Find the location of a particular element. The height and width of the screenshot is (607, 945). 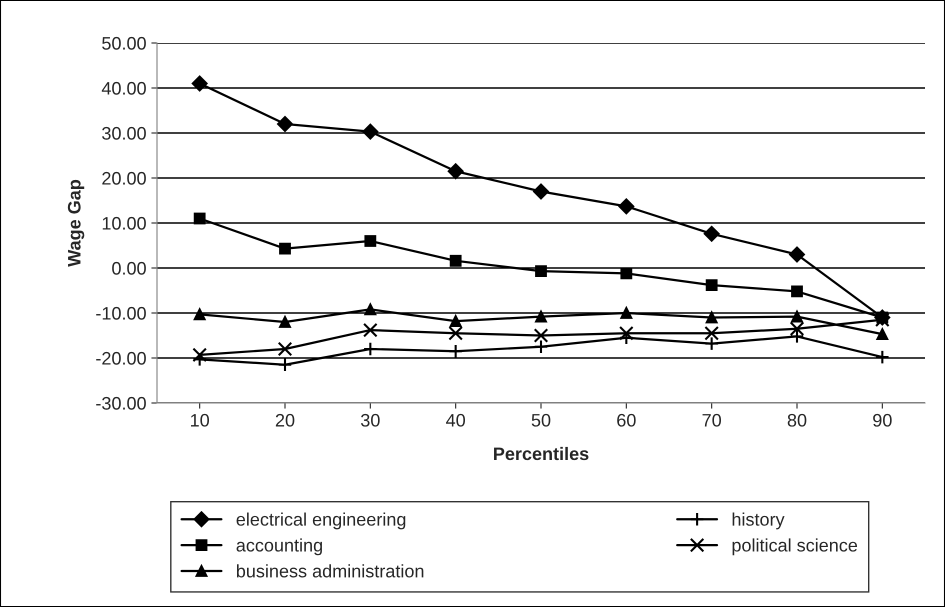

x-tick-label: 80 is located at coordinates (797, 420).